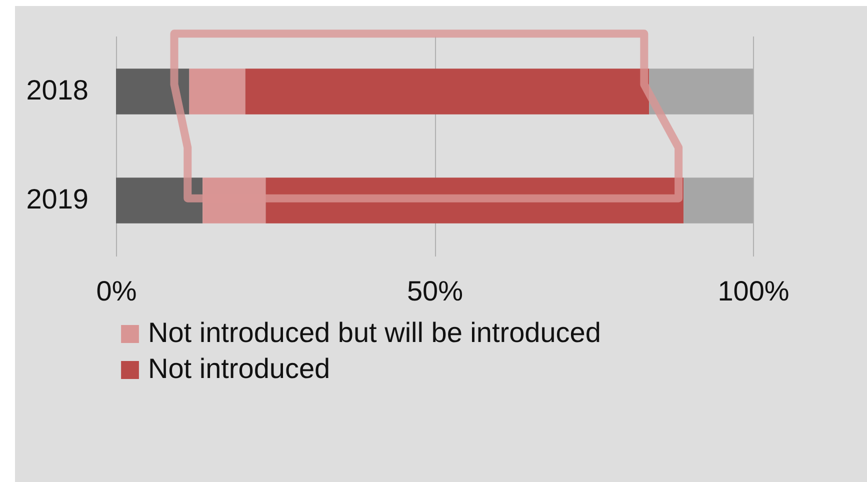  Describe the element at coordinates (374, 332) in the screenshot. I see `legend-label: Not introduced but will be introduced` at that location.